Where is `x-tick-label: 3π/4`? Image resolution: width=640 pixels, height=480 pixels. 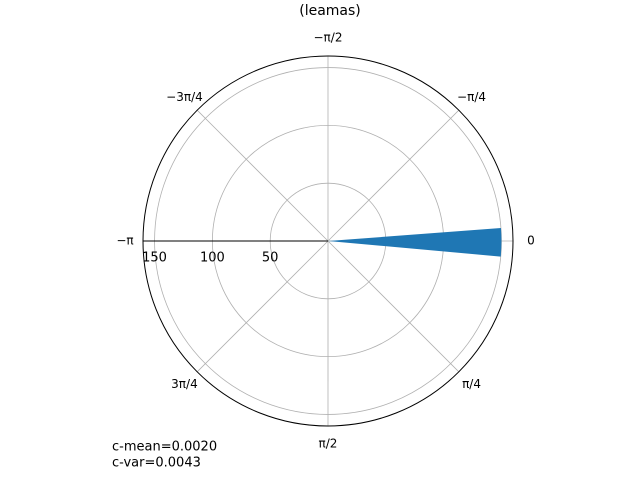
x-tick-label: 3π/4 is located at coordinates (184, 384).